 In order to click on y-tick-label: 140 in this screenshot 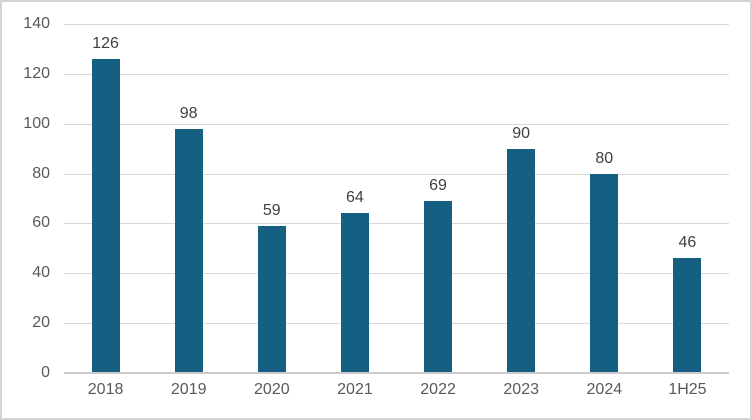, I will do `click(36, 23)`.